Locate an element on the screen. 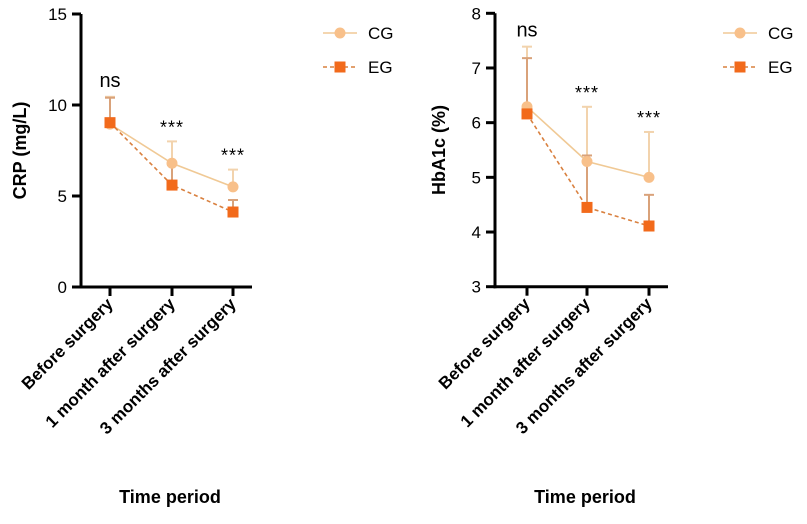 This screenshot has height=524, width=807. y-tick-label: 10 is located at coordinates (57, 105).